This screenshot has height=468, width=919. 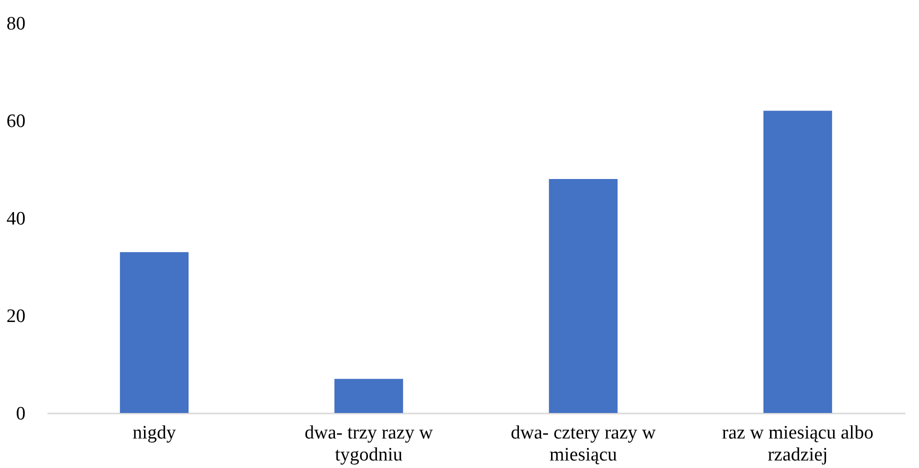 I want to click on x-tick-label: dwa- trzy razy w tygodniu, so click(x=369, y=444).